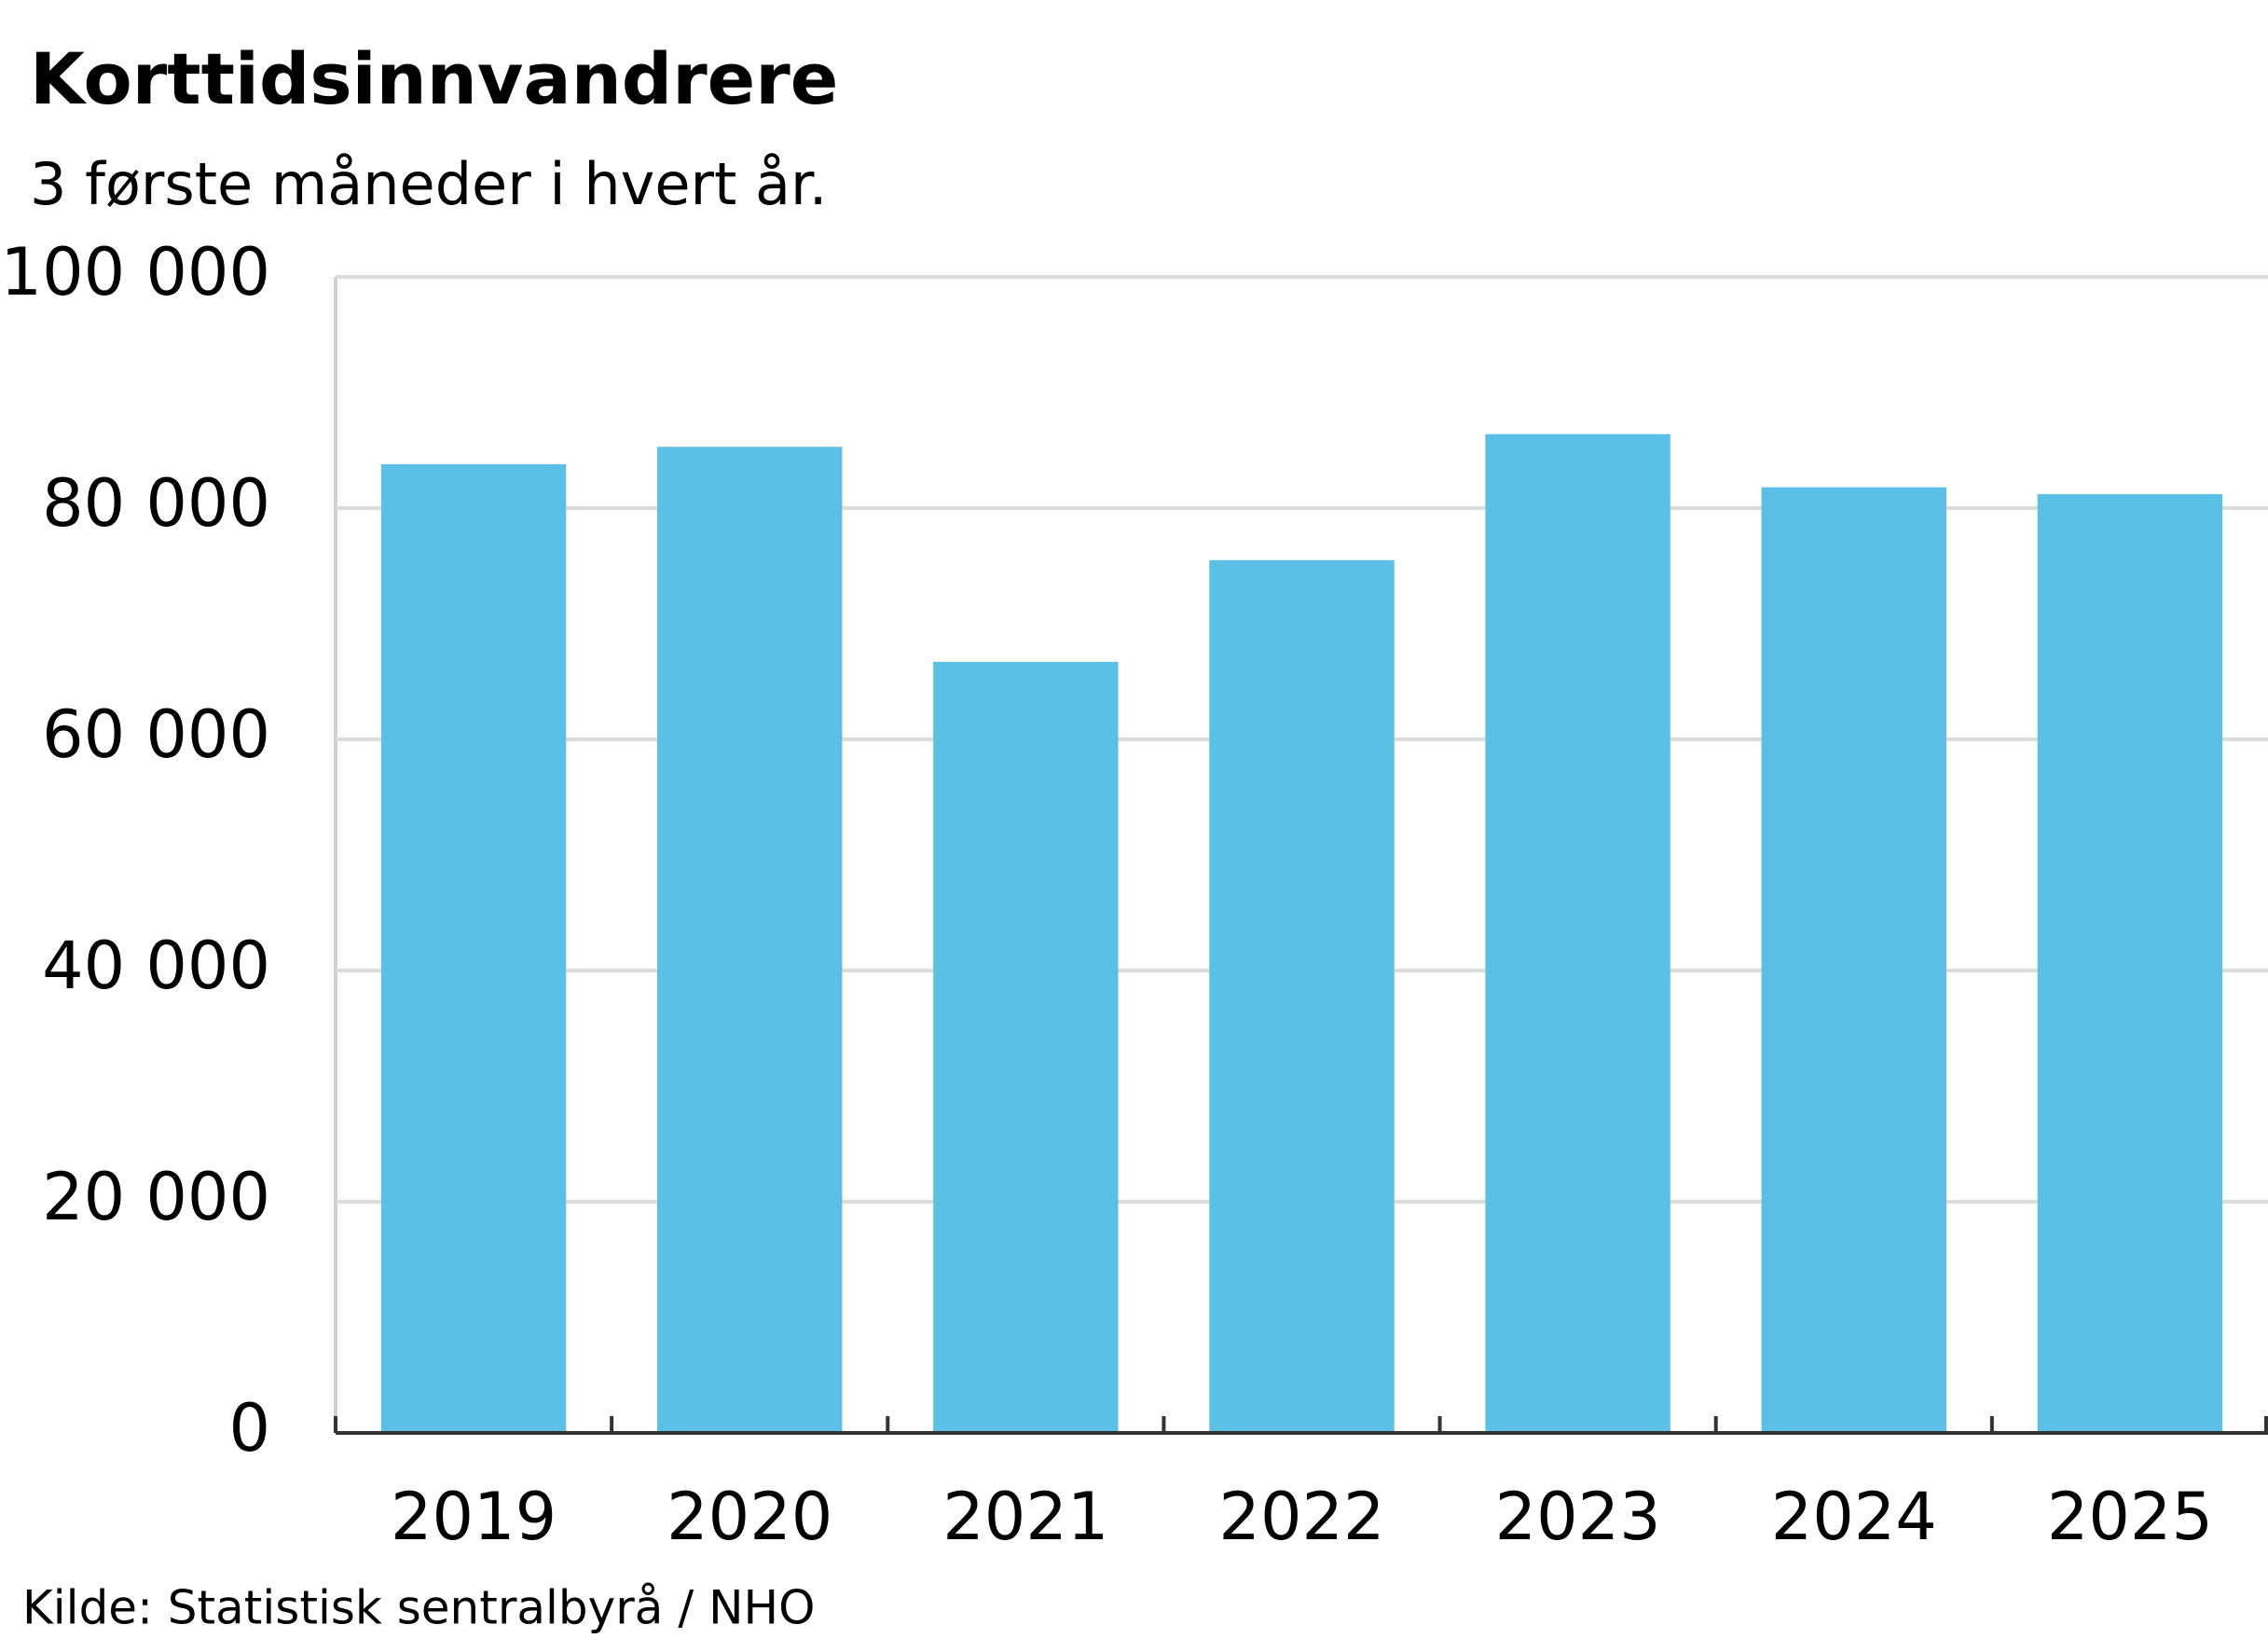  I want to click on y-tick-label: 80 000, so click(156, 504).